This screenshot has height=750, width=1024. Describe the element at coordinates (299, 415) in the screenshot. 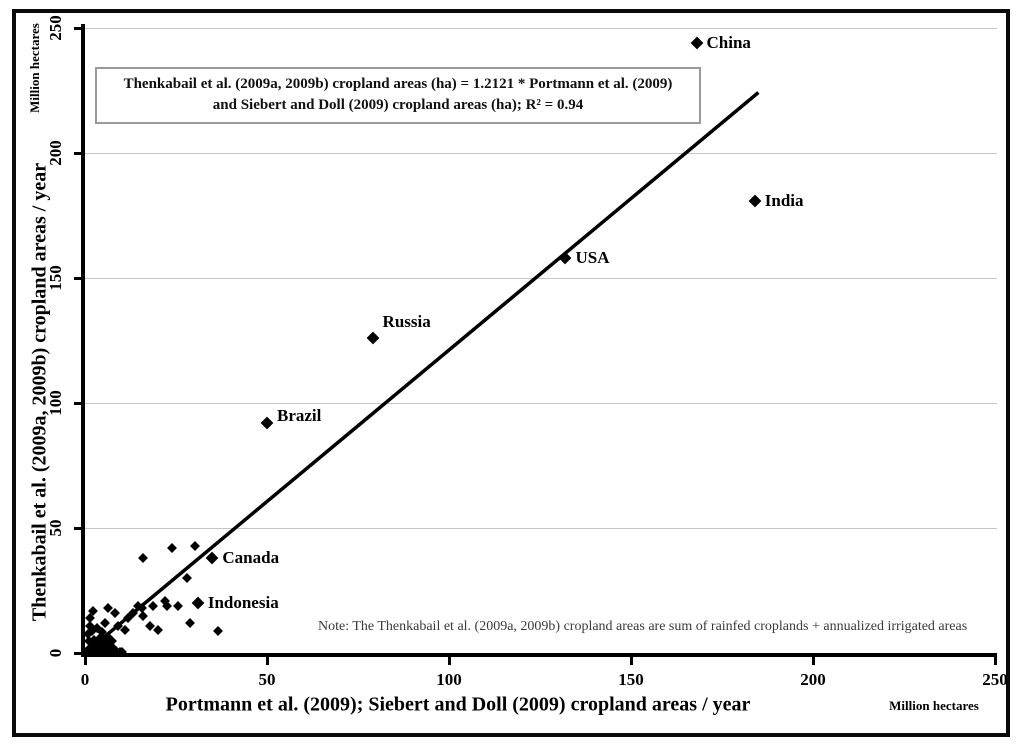

I see `point-label-brazil: Brazil` at that location.